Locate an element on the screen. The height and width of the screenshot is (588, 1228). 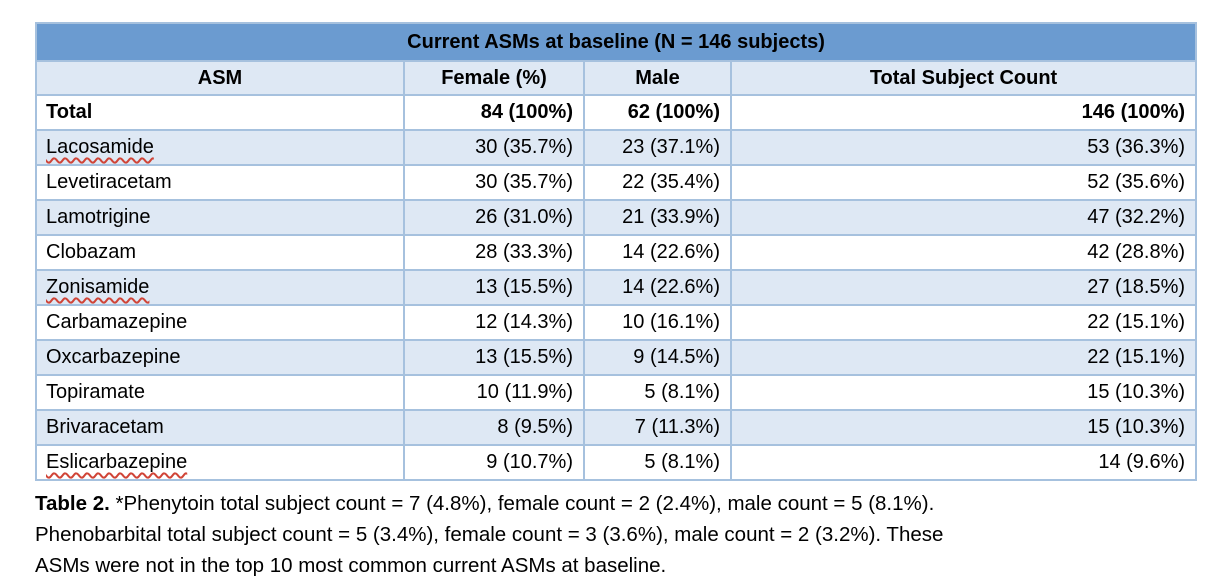
male-count-cell: 10 (16.1%) is located at coordinates (657, 322).